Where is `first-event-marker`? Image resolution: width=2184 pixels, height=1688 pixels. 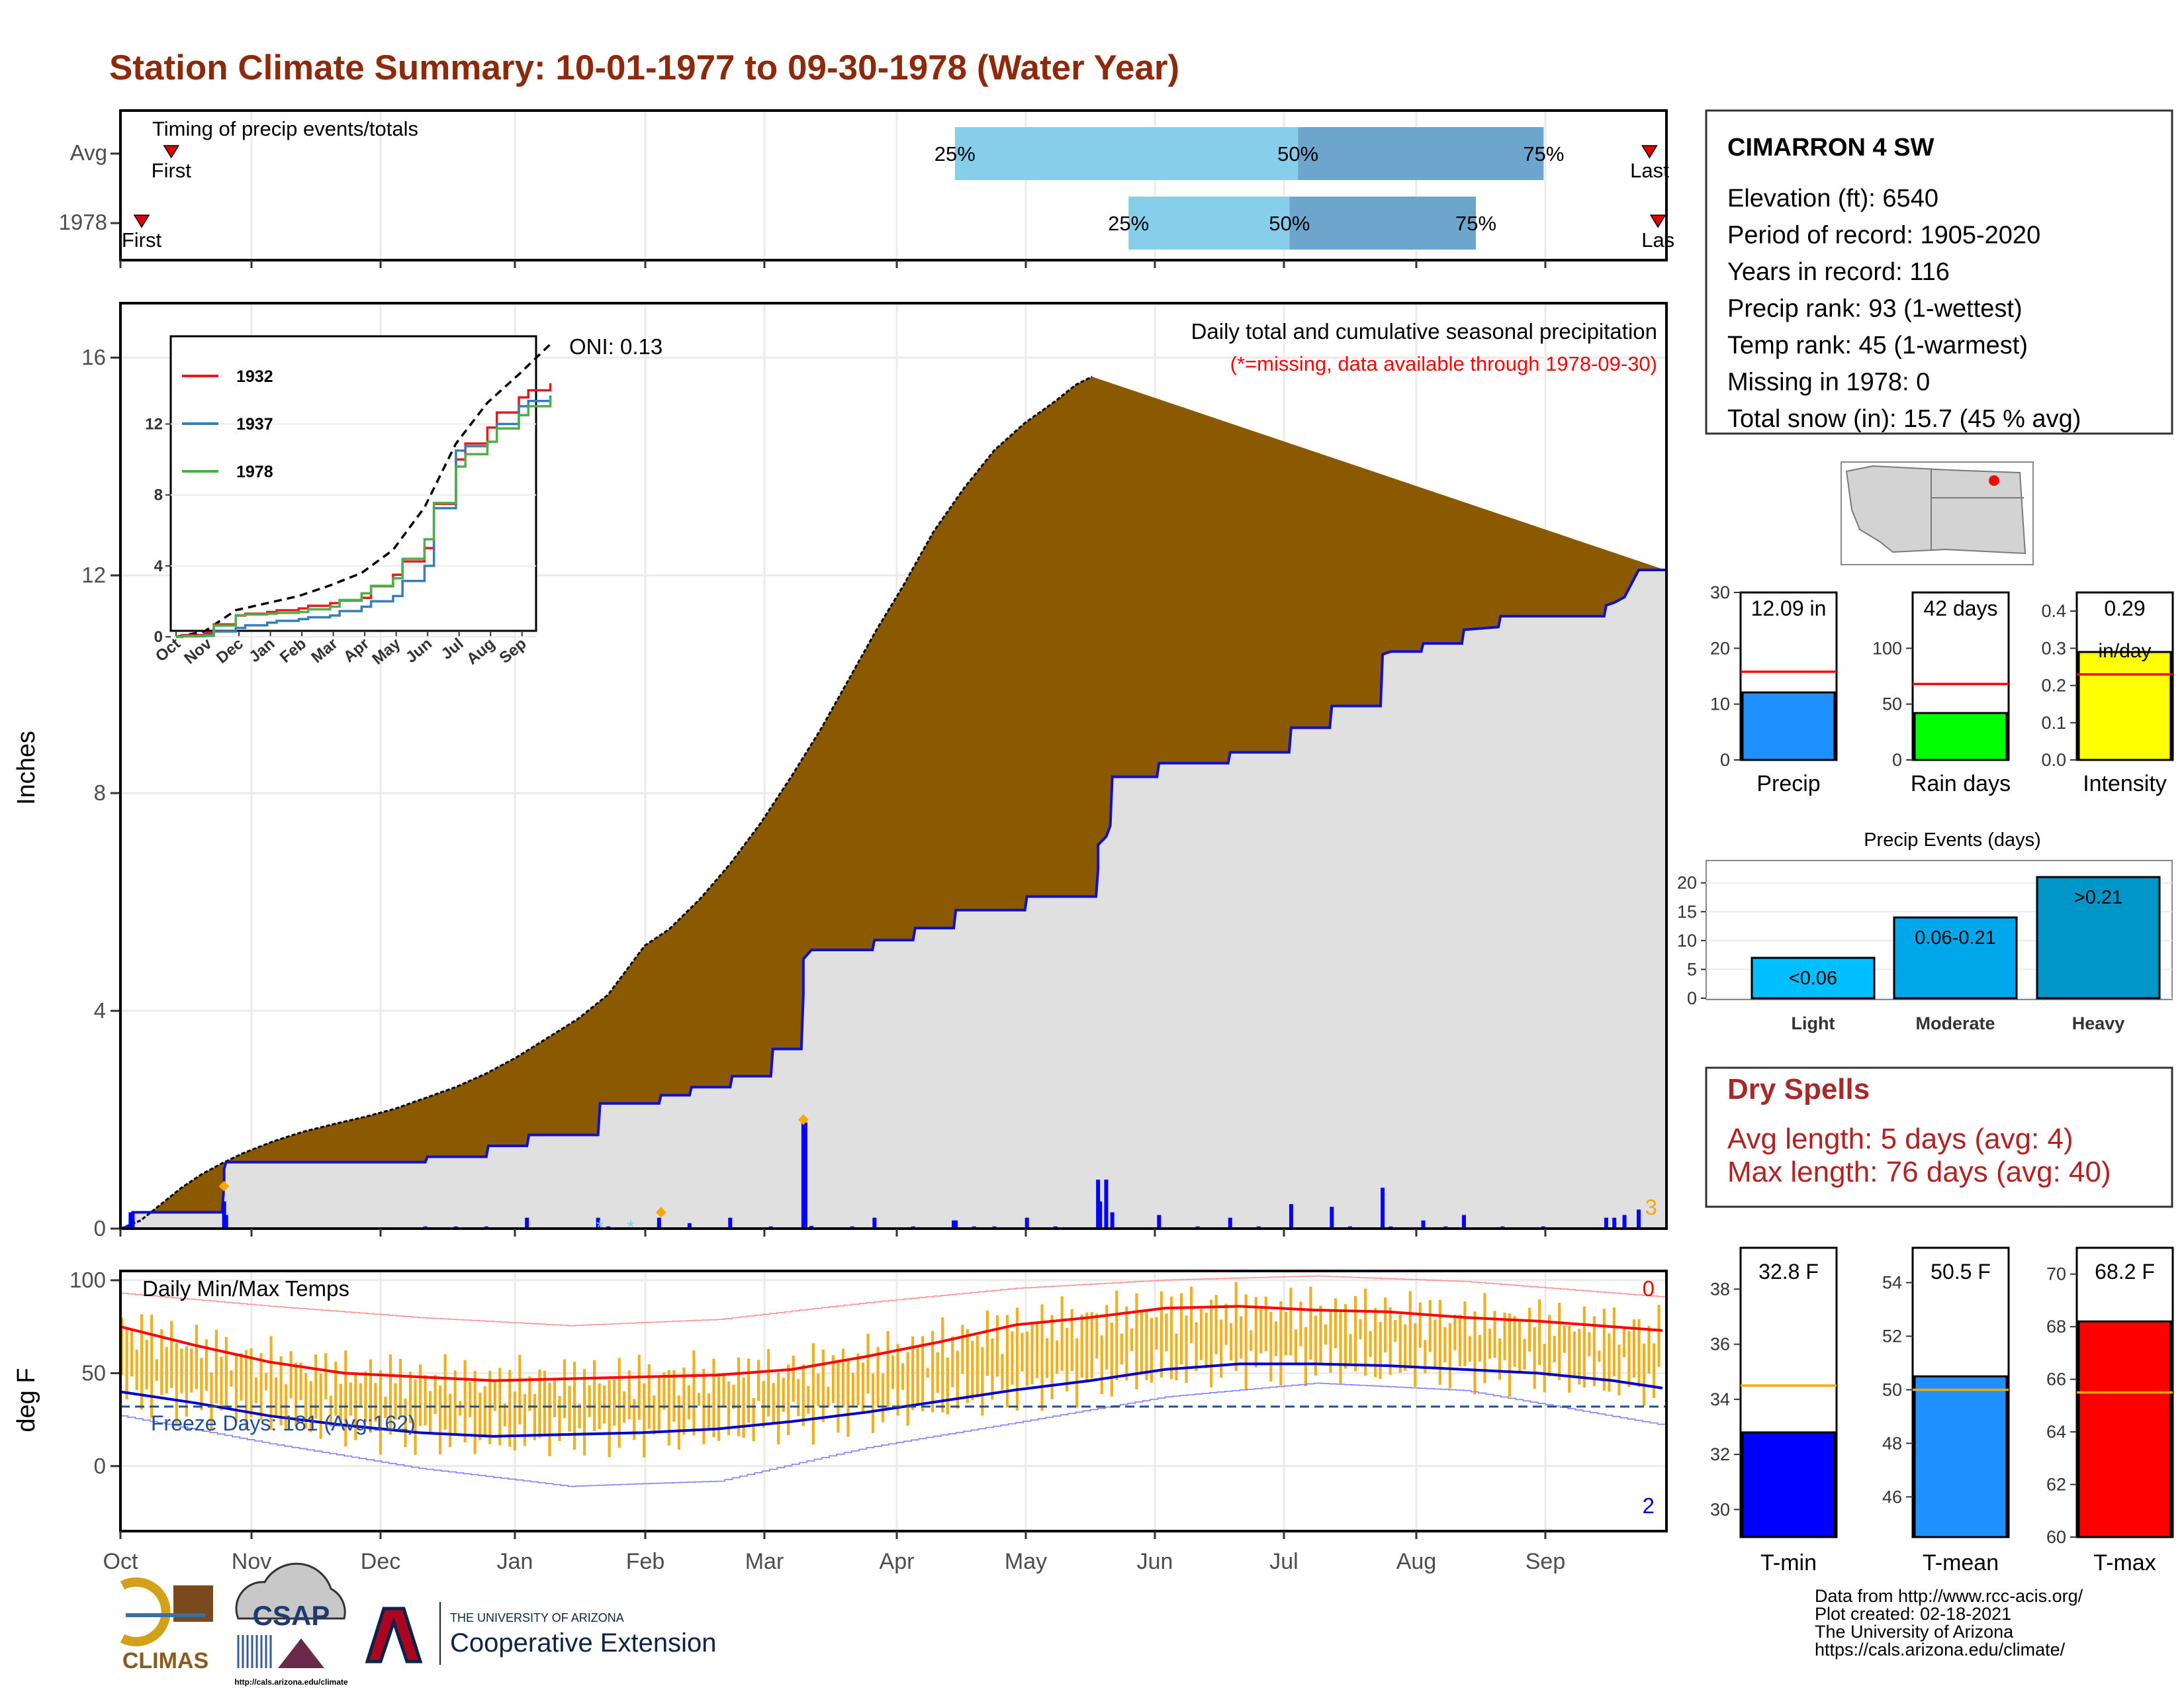 first-event-marker is located at coordinates (171, 152).